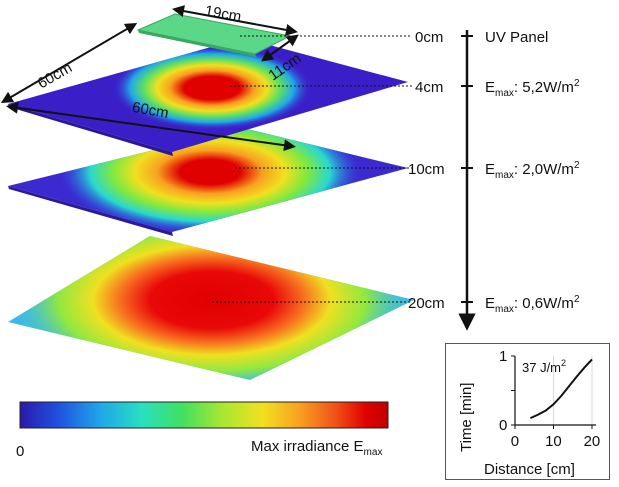  Describe the element at coordinates (429, 87) in the screenshot. I see `distance-label-4cm: 4cm` at that location.